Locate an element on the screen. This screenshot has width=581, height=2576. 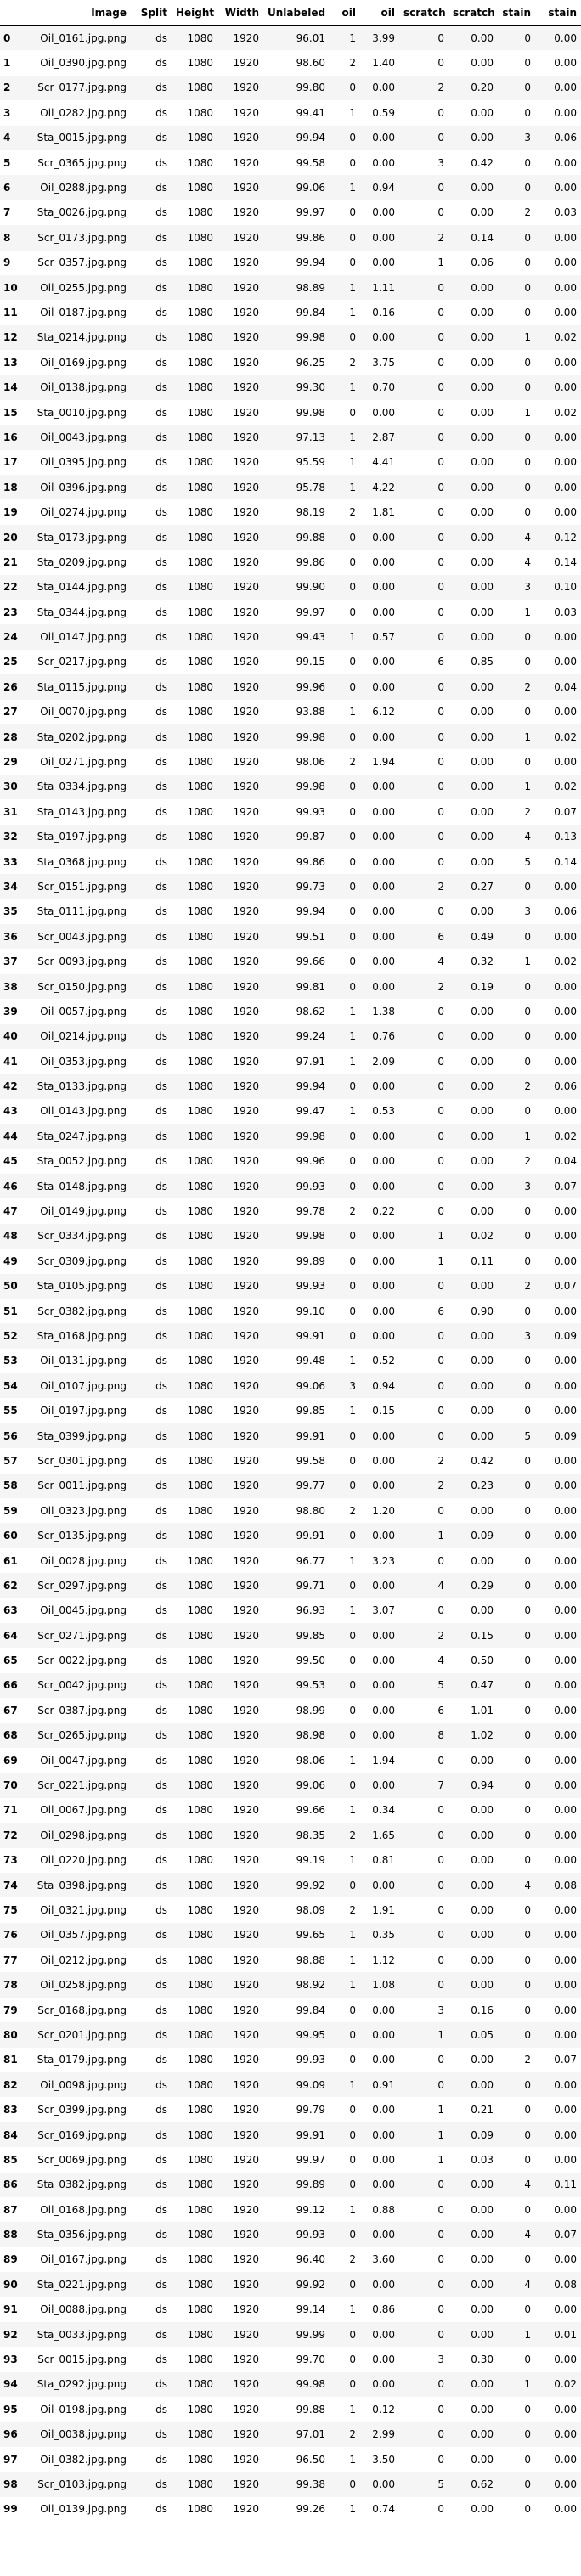
row-index: 52 is located at coordinates (11, 1336).